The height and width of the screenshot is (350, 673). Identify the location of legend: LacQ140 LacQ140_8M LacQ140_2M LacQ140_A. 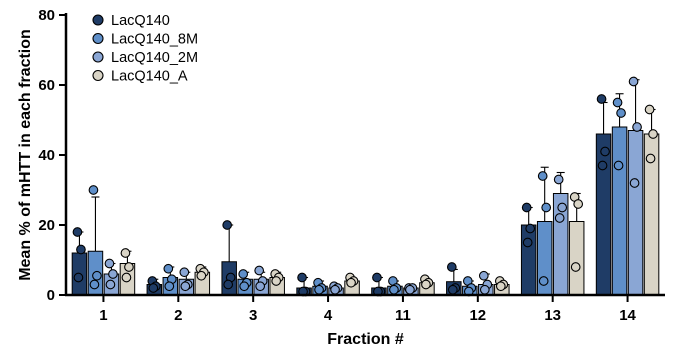
(145, 49).